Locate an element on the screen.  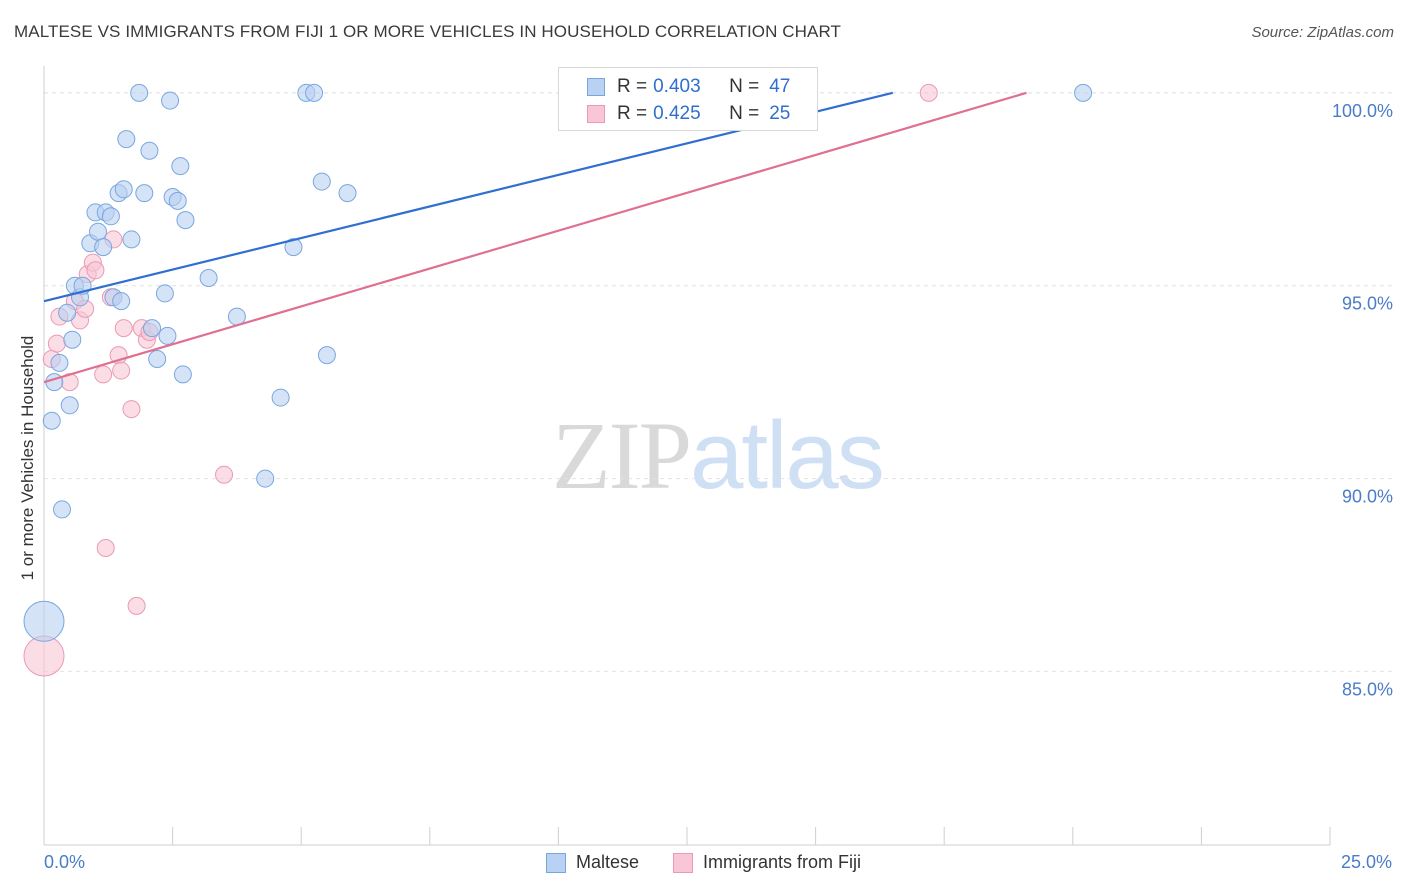
series-legend: Maltese Immigrants from Fiji is located at coordinates (720, 862).